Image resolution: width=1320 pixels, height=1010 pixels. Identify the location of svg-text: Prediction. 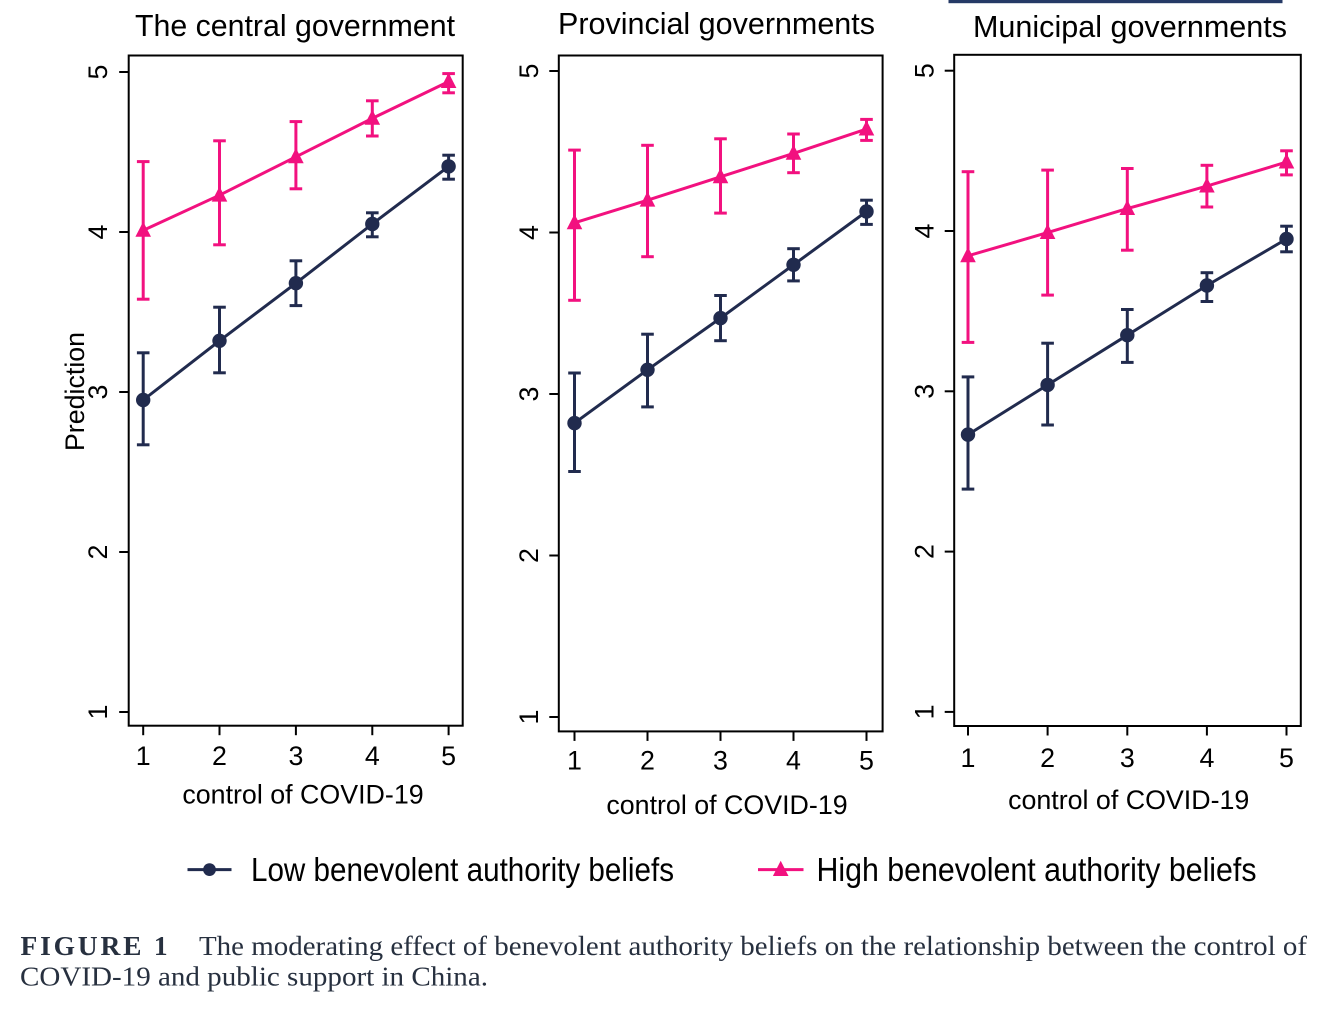
(75, 391).